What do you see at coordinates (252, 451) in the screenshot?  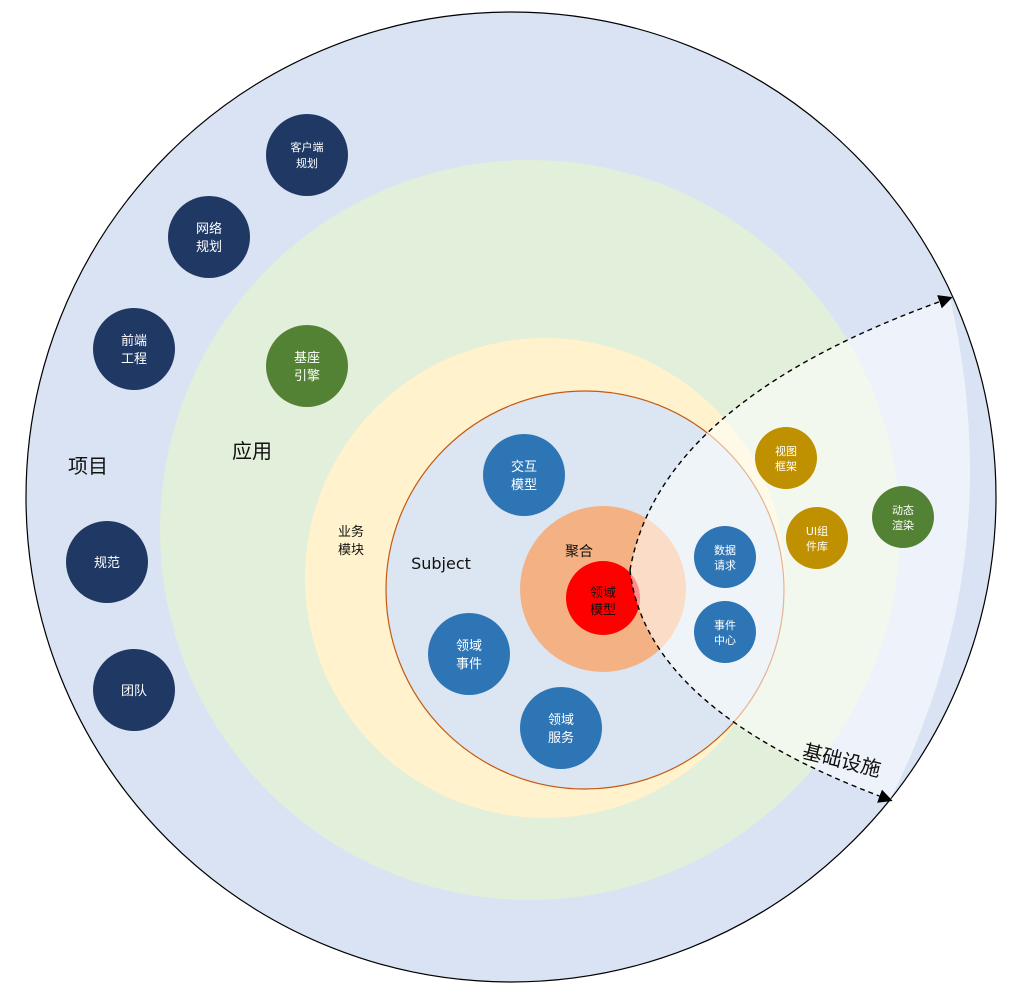 I see `application-ring-label: 应用` at bounding box center [252, 451].